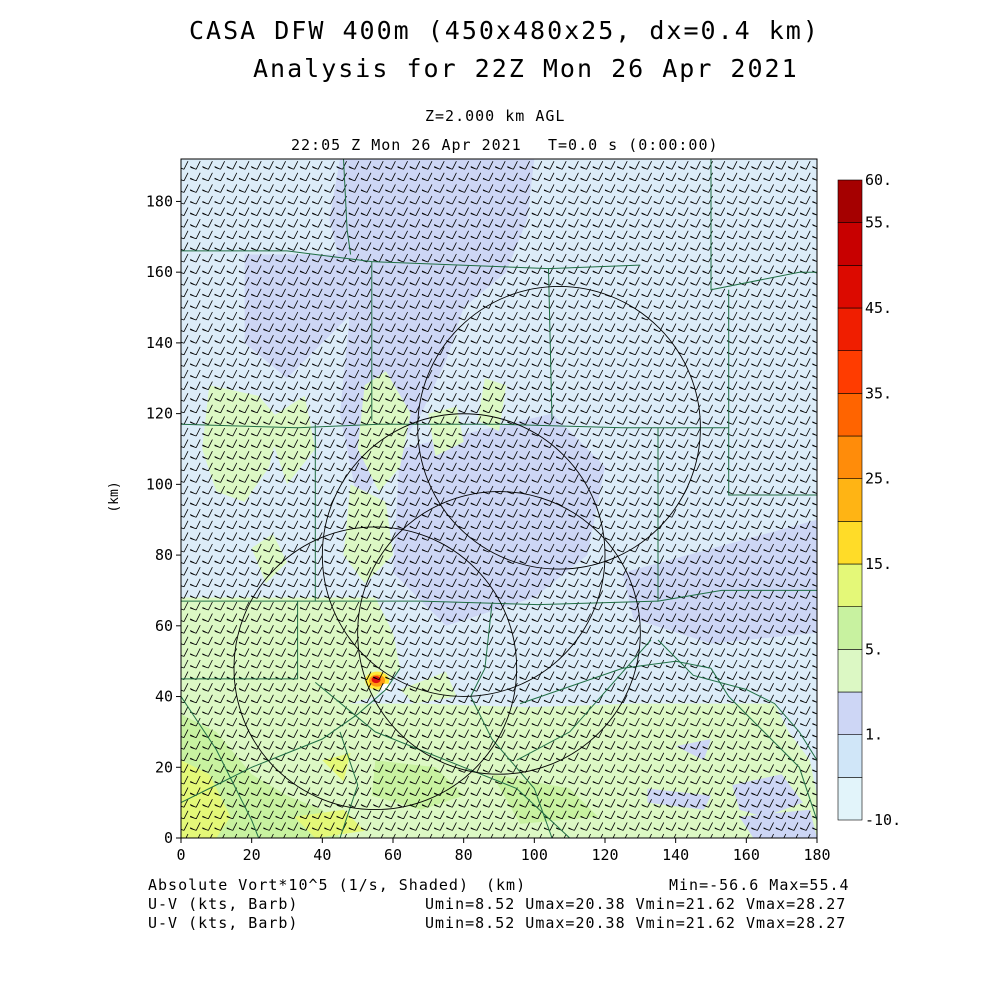  What do you see at coordinates (506, 885) in the screenshot?
I see `x-axis-label: (km)` at bounding box center [506, 885].